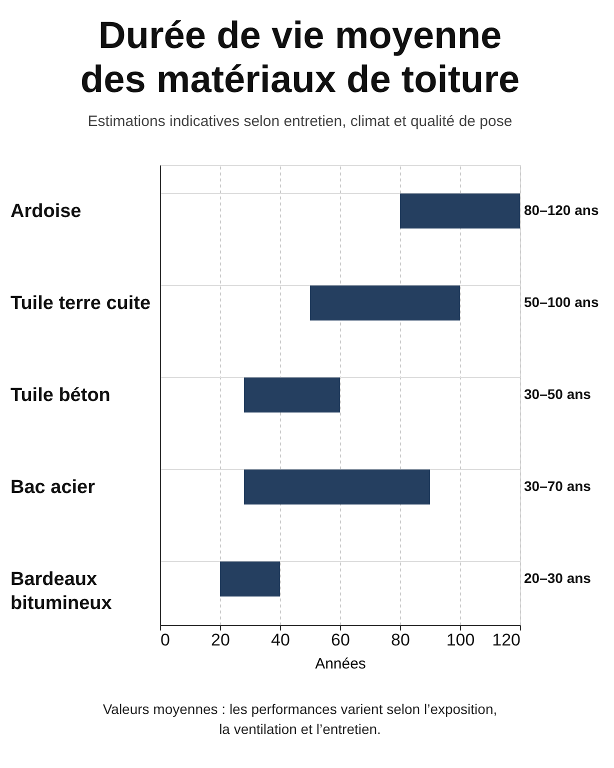 The width and height of the screenshot is (614, 768). Describe the element at coordinates (460, 640) in the screenshot. I see `x-tick-label: 100` at that location.